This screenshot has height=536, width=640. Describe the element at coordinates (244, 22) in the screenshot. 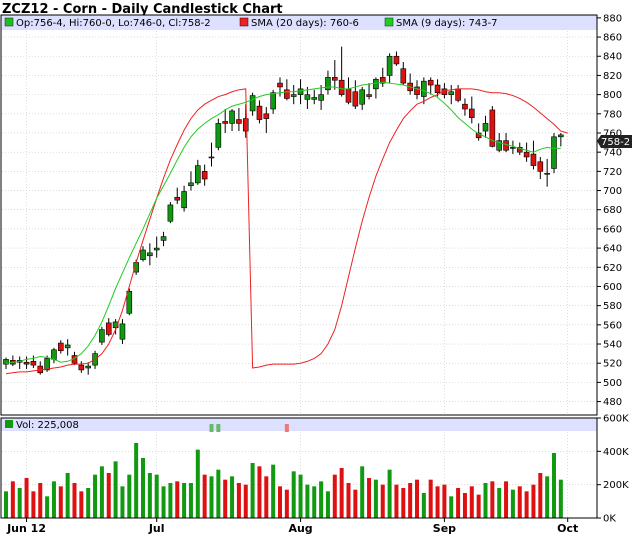

I see `sma20-legend-swatch` at that location.